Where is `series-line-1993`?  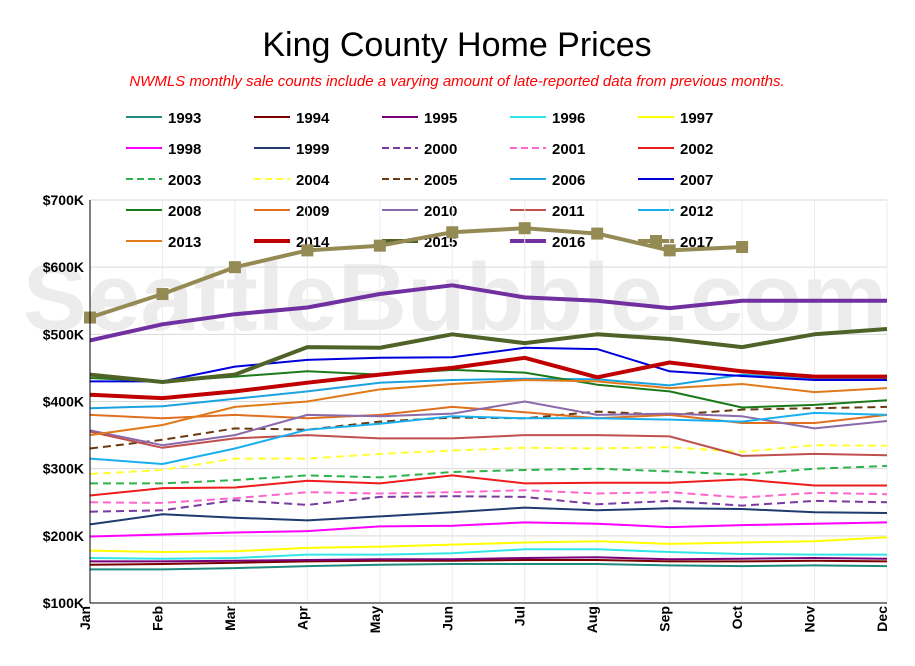 series-line-1993 is located at coordinates (489, 567).